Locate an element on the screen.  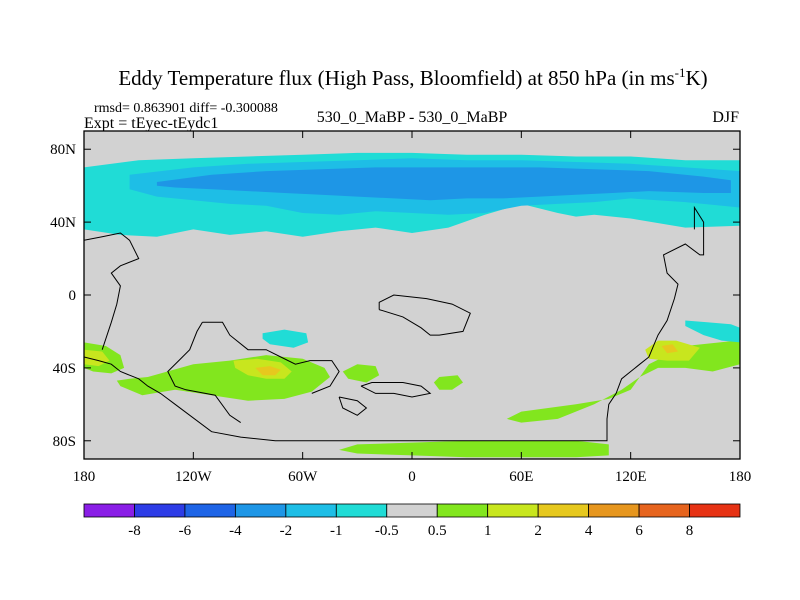
colorbar-label: -4 is located at coordinates (235, 531).